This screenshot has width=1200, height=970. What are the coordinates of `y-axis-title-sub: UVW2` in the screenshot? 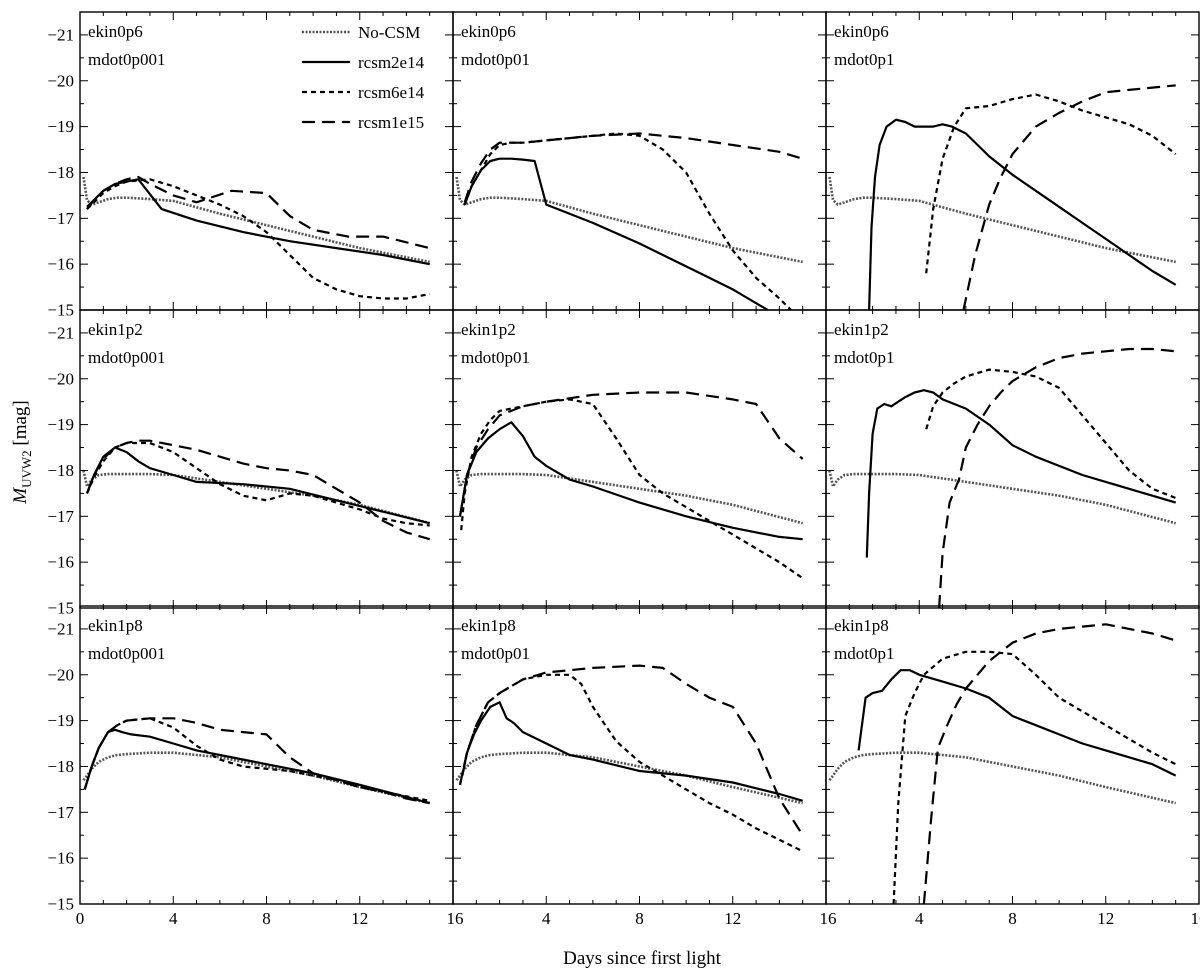 It's located at (26, 469).